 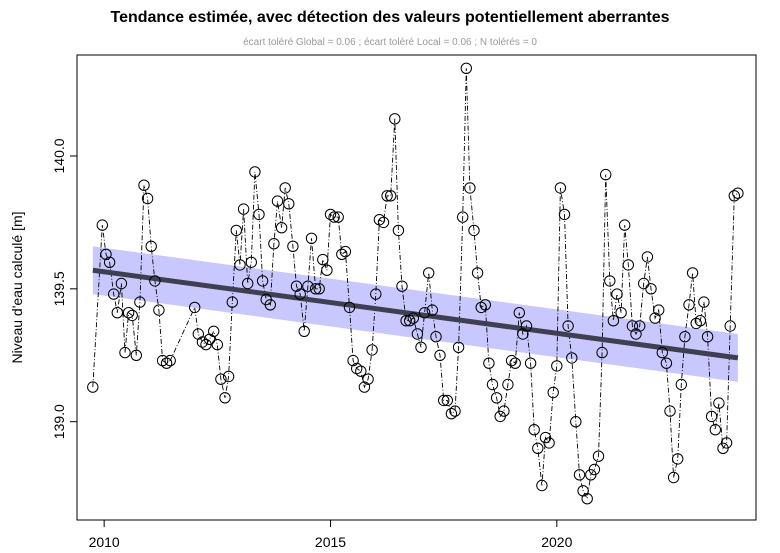 I want to click on y-tick-label: 140.0, so click(x=59, y=155).